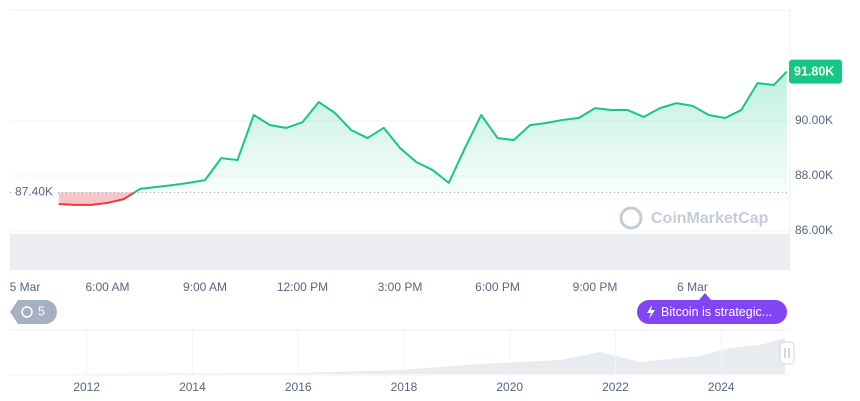 This screenshot has height=401, width=860. Describe the element at coordinates (86, 387) in the screenshot. I see `navigator-tick-label: 2012` at that location.